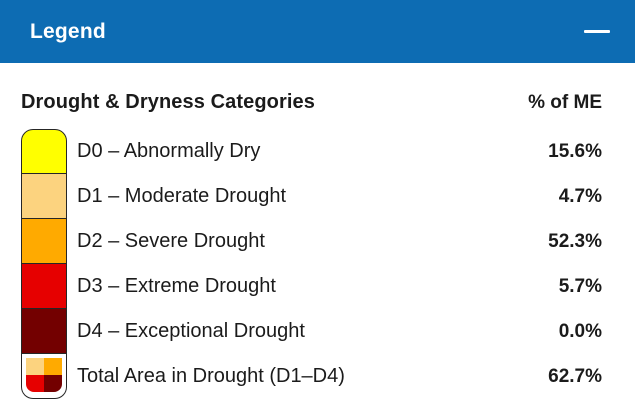  What do you see at coordinates (580, 331) in the screenshot?
I see `row-value: 0.0%` at bounding box center [580, 331].